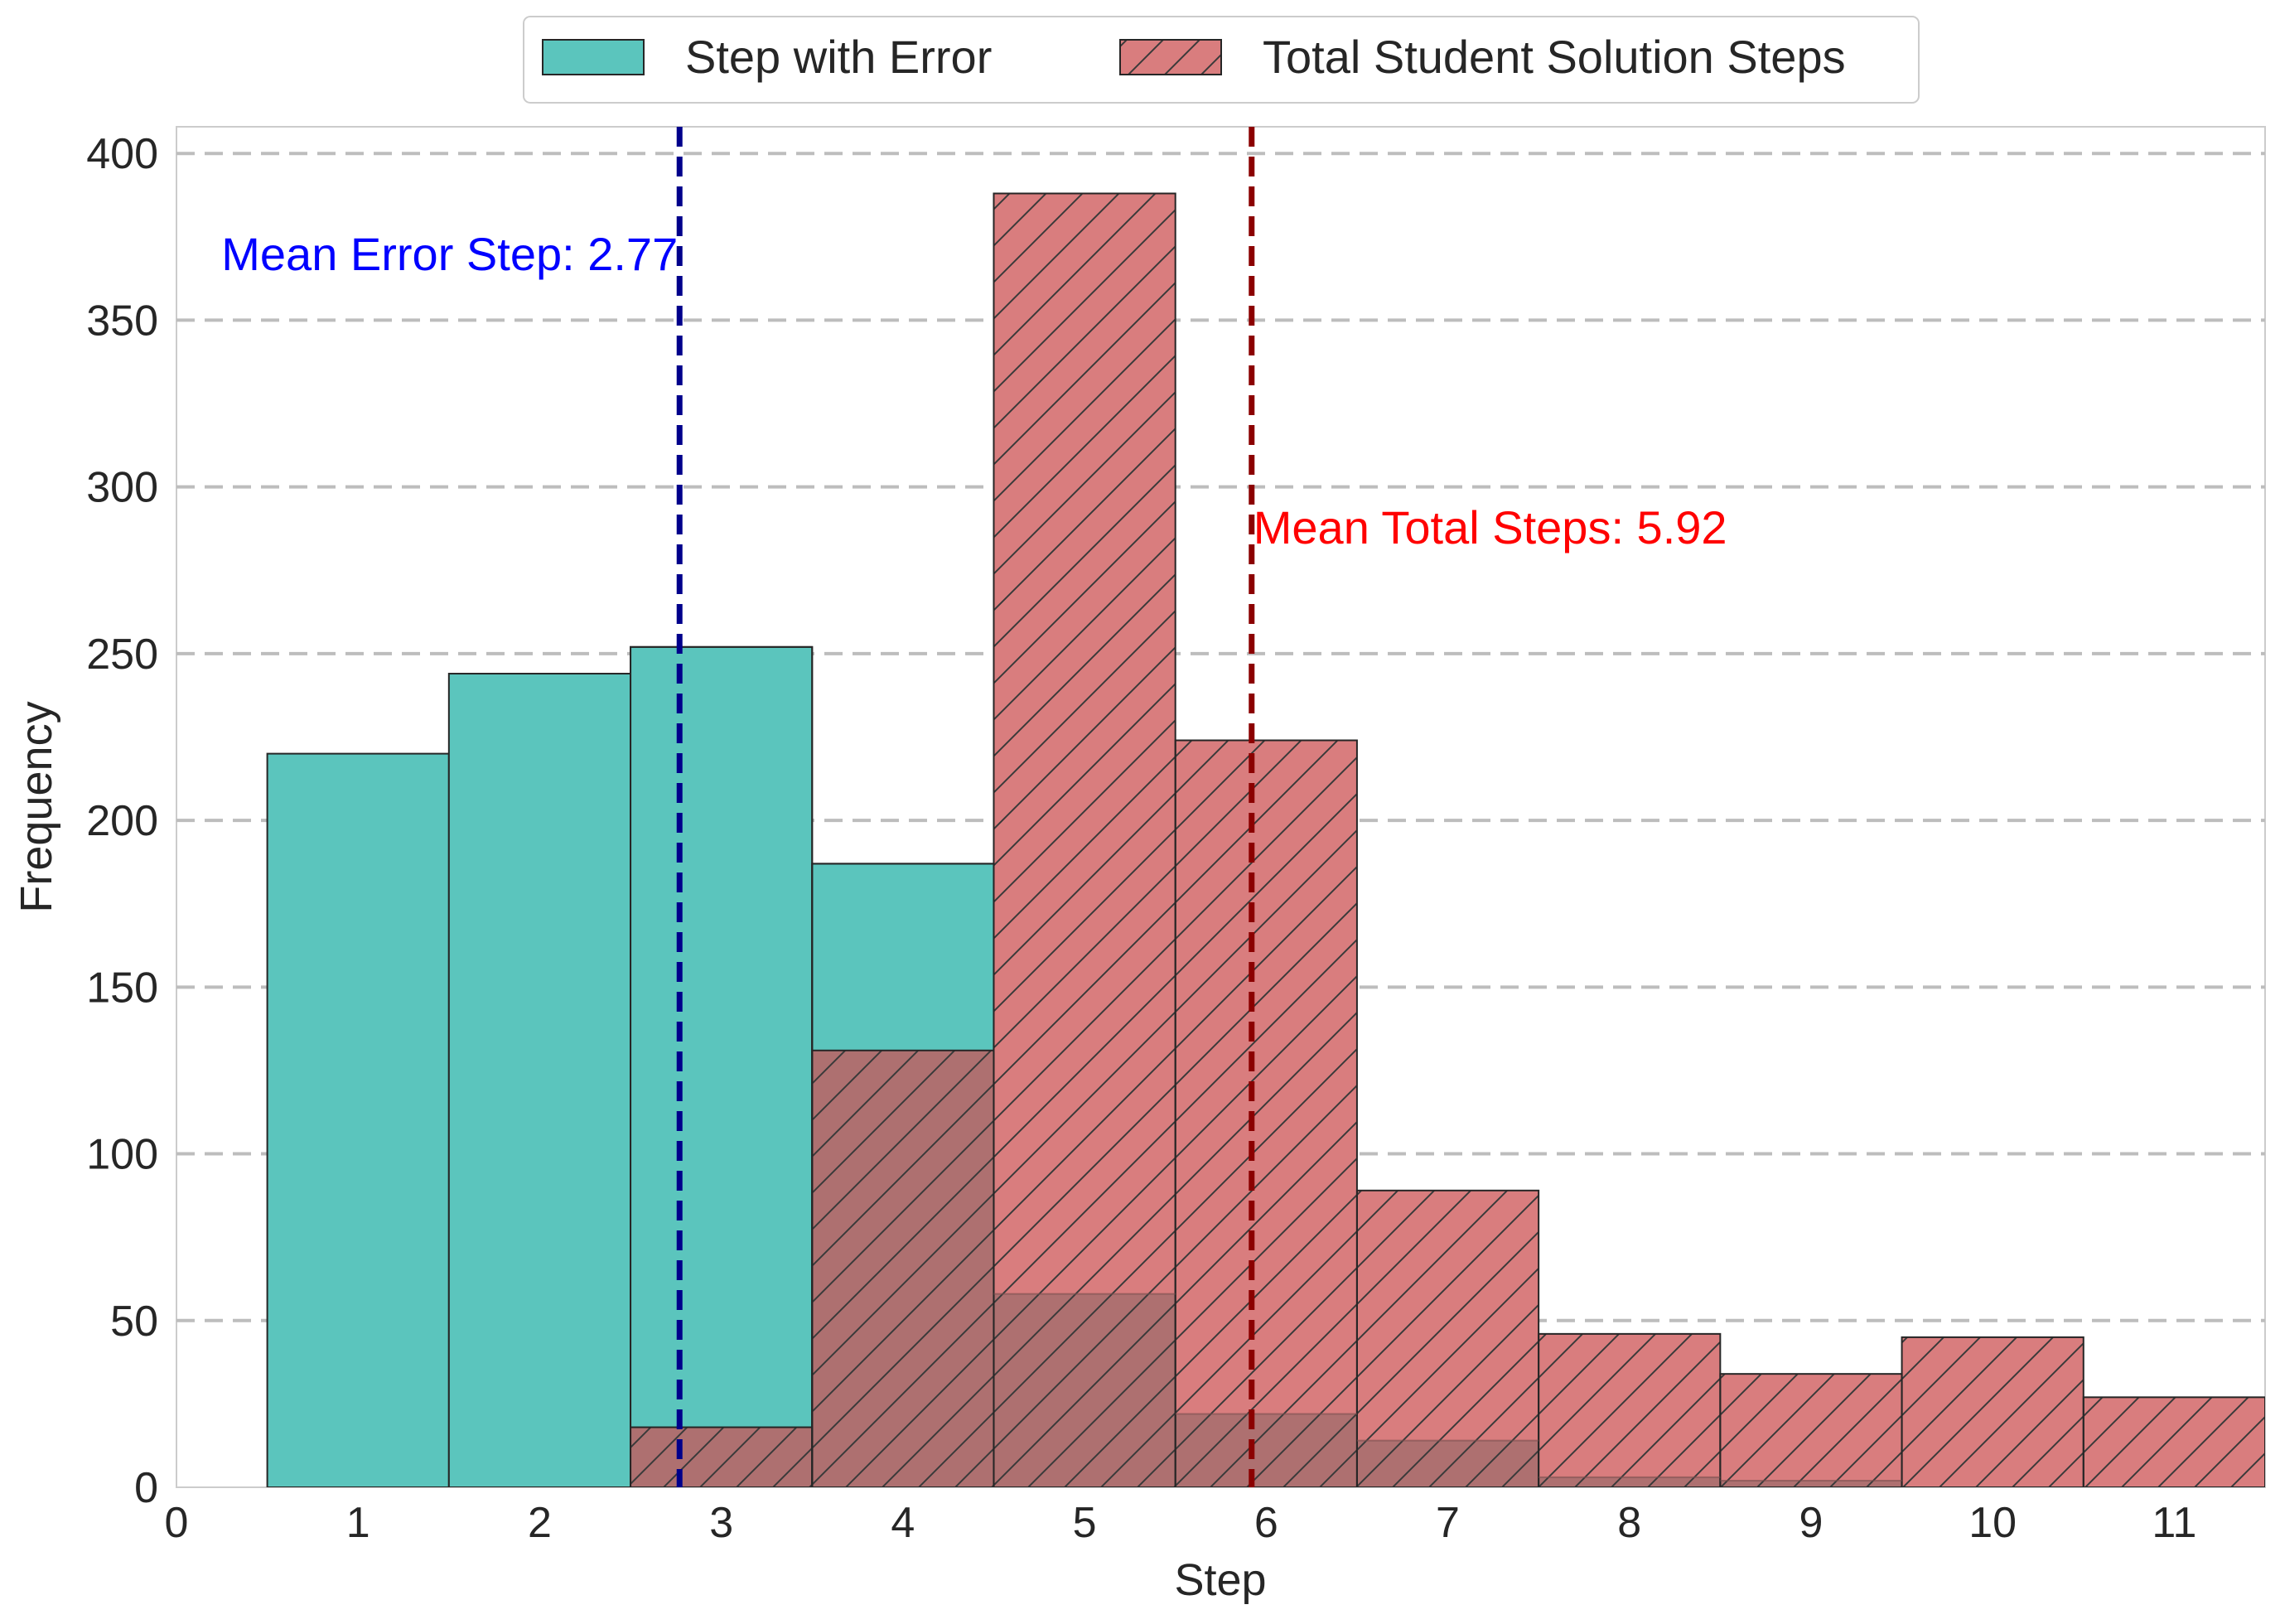 This screenshot has height=1624, width=2280. What do you see at coordinates (1554, 57) in the screenshot?
I see `legend-label-total: Total Student Solution Steps` at bounding box center [1554, 57].